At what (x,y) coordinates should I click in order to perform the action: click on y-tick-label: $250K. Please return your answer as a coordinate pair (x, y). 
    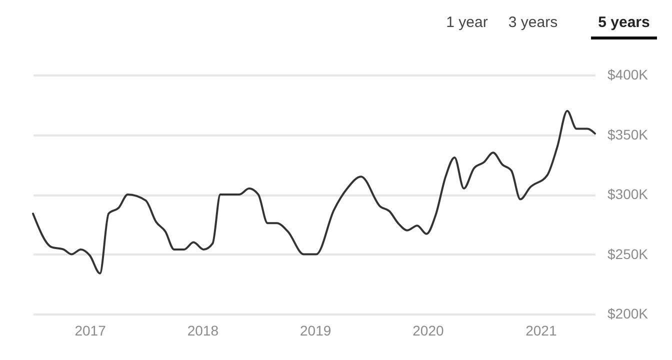
    Looking at the image, I should click on (628, 254).